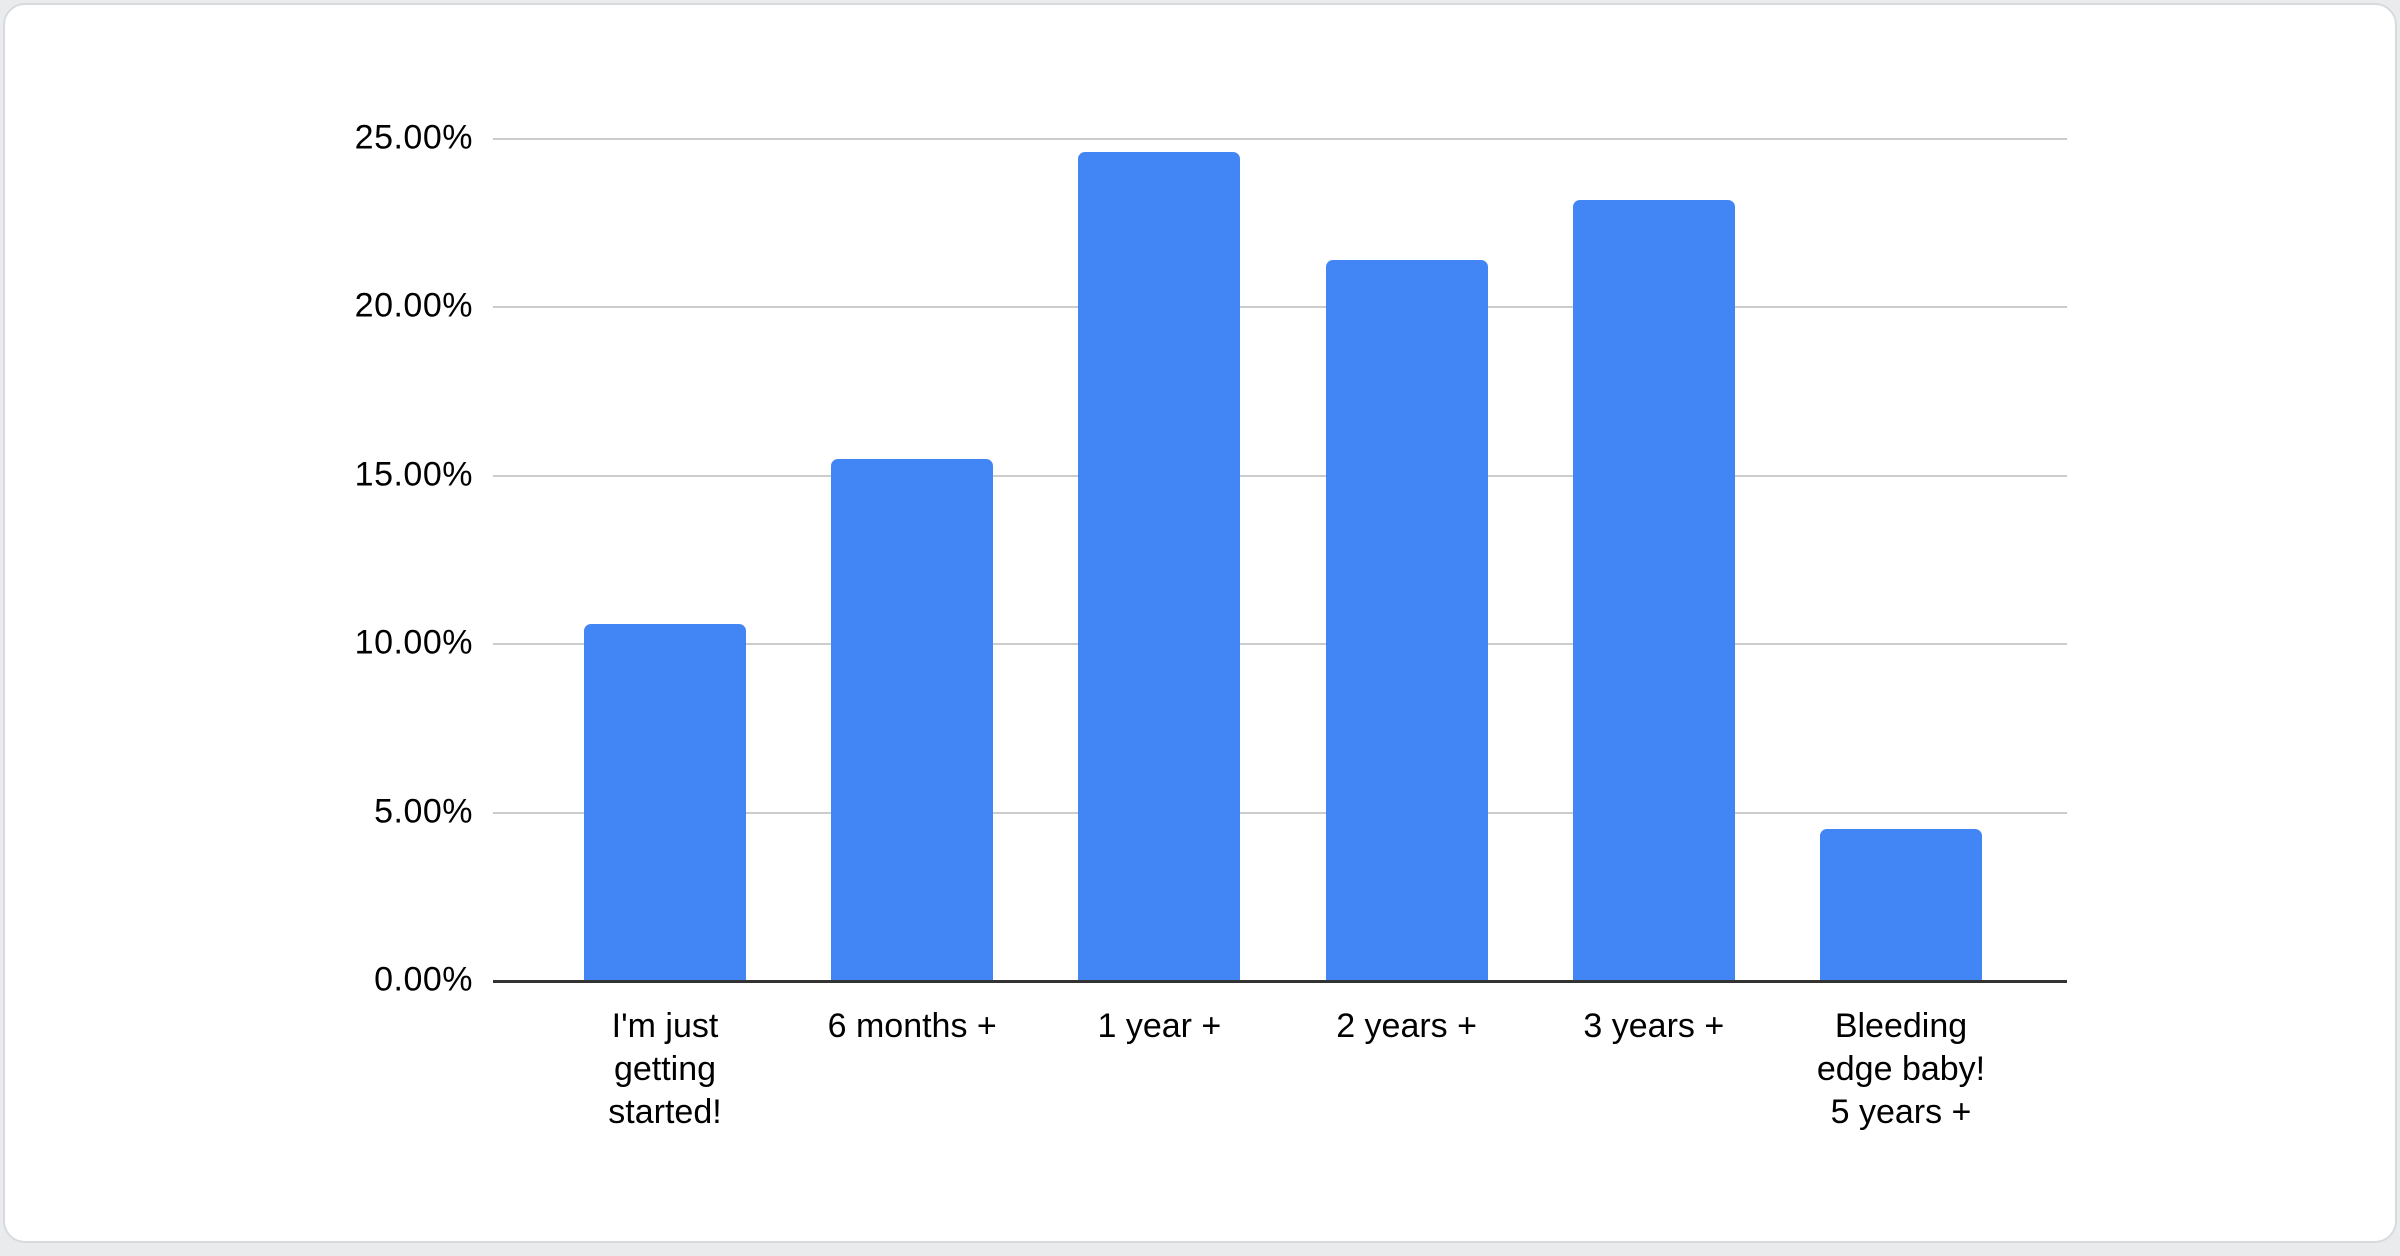  Describe the element at coordinates (1406, 1026) in the screenshot. I see `x-axis-category-label: 2 years +` at that location.